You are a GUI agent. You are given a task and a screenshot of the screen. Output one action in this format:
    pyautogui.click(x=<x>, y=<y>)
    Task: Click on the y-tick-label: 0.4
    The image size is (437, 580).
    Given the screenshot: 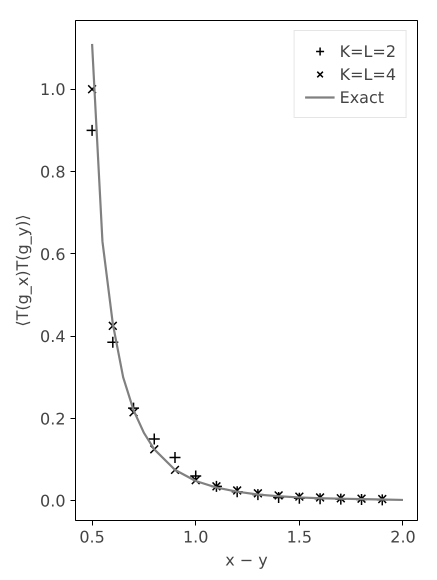 What is the action you would take?
    pyautogui.click(x=53, y=336)
    